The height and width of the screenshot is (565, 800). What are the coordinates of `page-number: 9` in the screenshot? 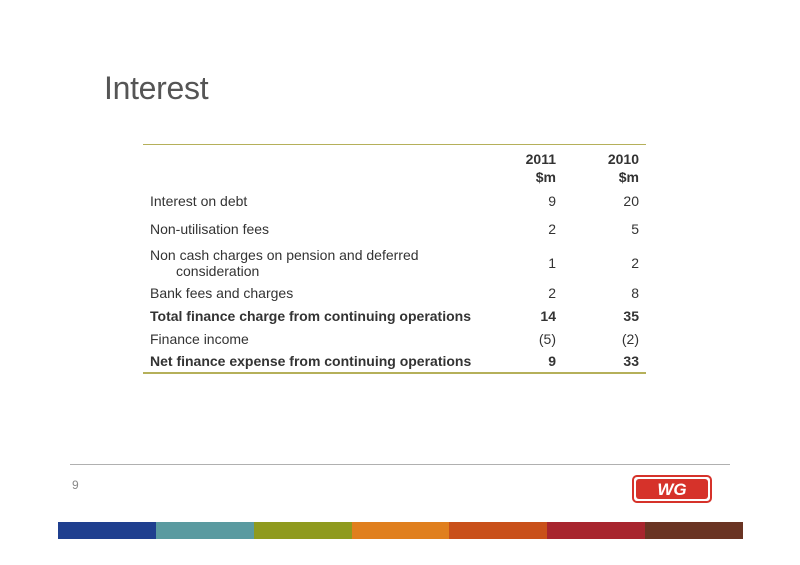 It's located at (75, 485).